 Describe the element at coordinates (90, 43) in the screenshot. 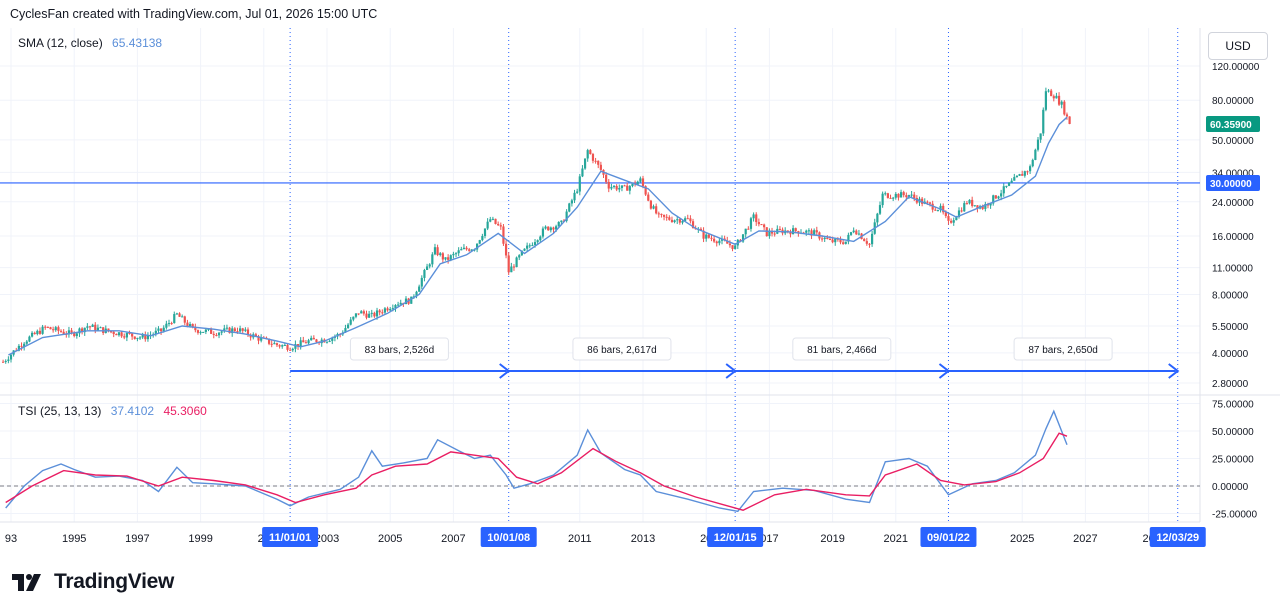

I see `sma-legend: SMA (12, close) 65.43138` at that location.